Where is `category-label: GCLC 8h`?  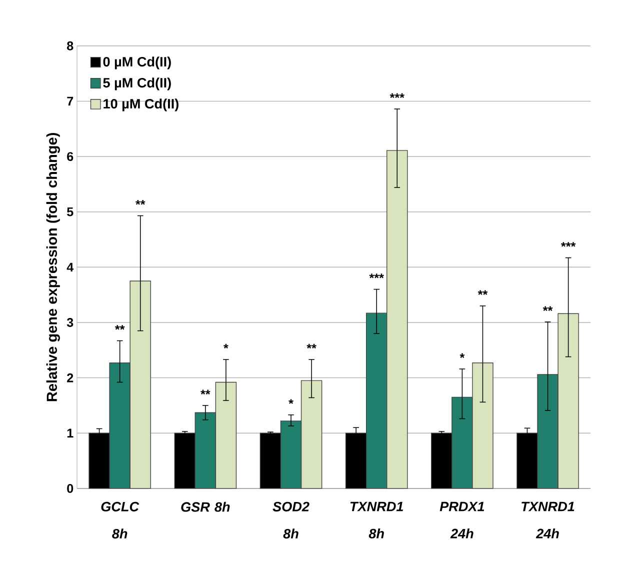
category-label: GCLC 8h is located at coordinates (120, 520).